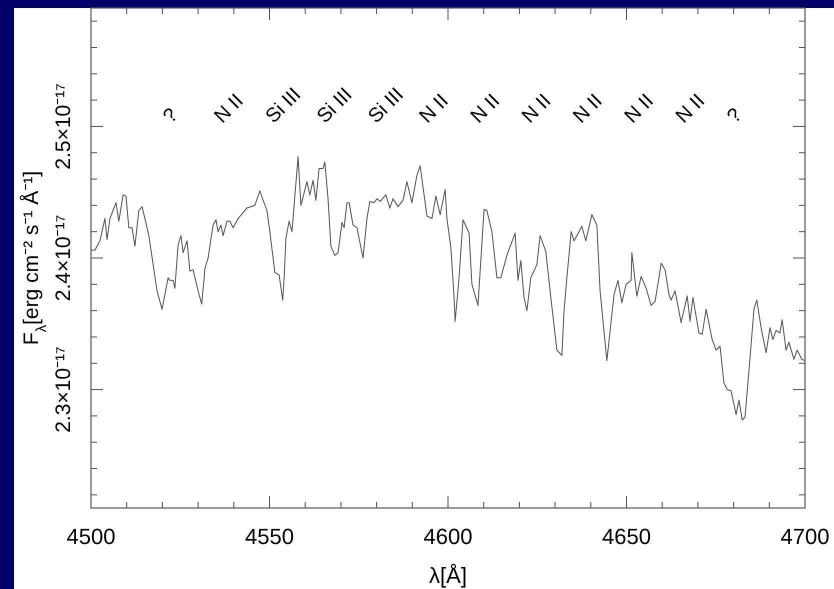 The image size is (834, 589). I want to click on x-tick-label: 4600, so click(448, 536).